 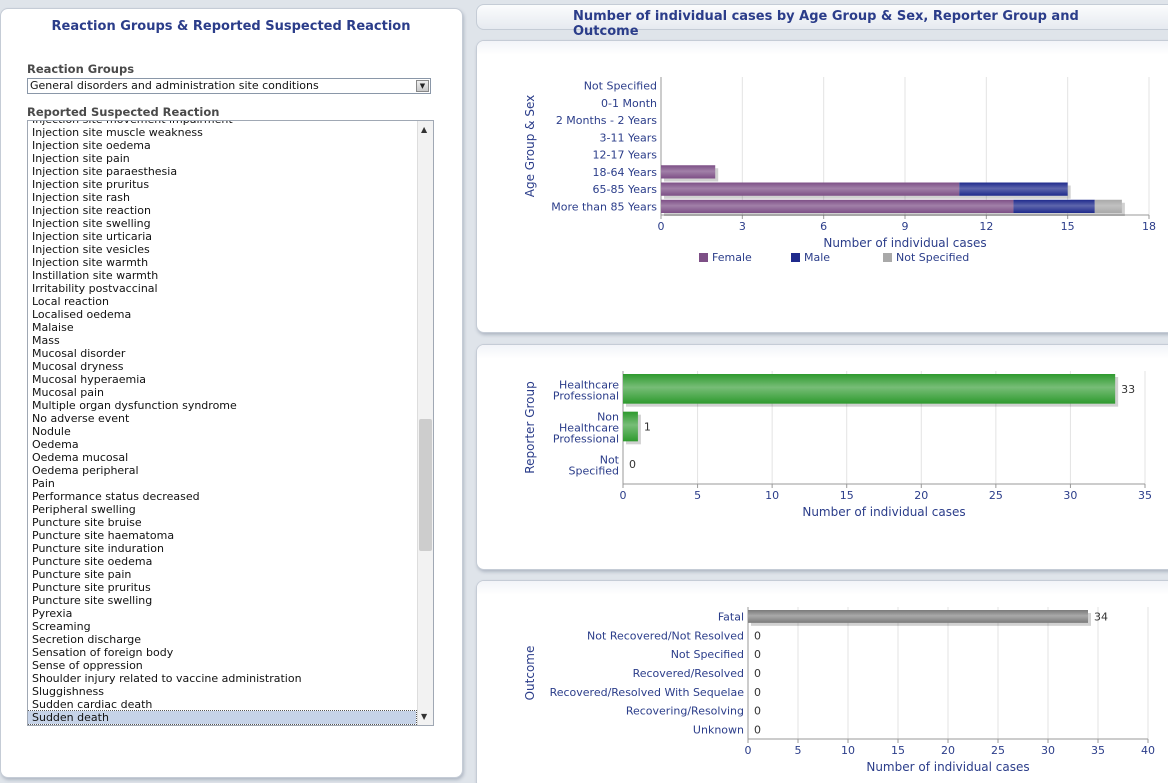 I want to click on bar, so click(x=918, y=616).